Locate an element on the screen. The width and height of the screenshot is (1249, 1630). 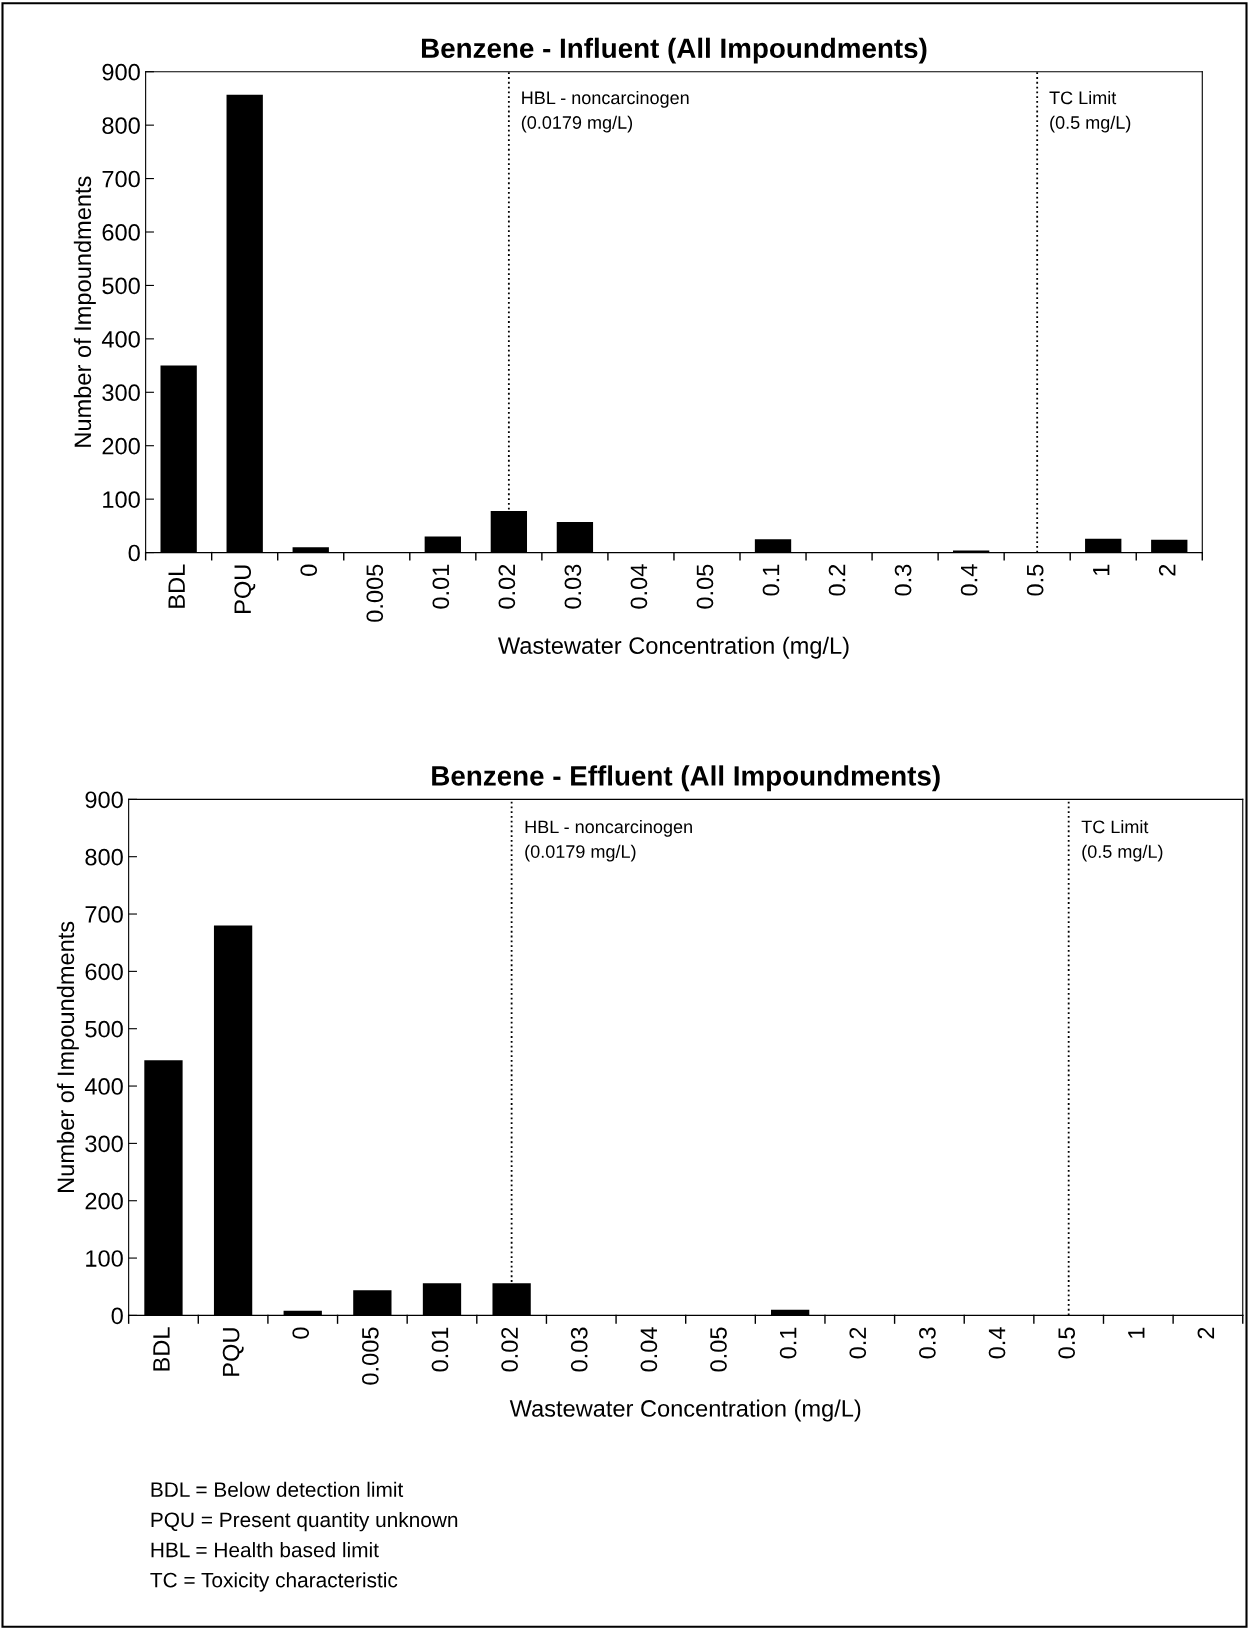
text: TC = Toxicity characteristic is located at coordinates (274, 1582).